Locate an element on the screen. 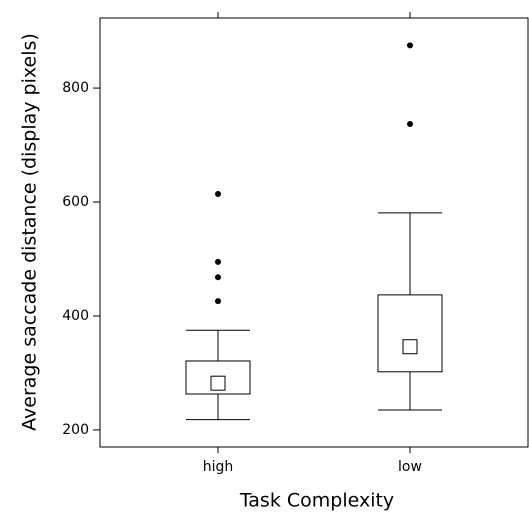  y-tick-label: 400 is located at coordinates (75, 316).